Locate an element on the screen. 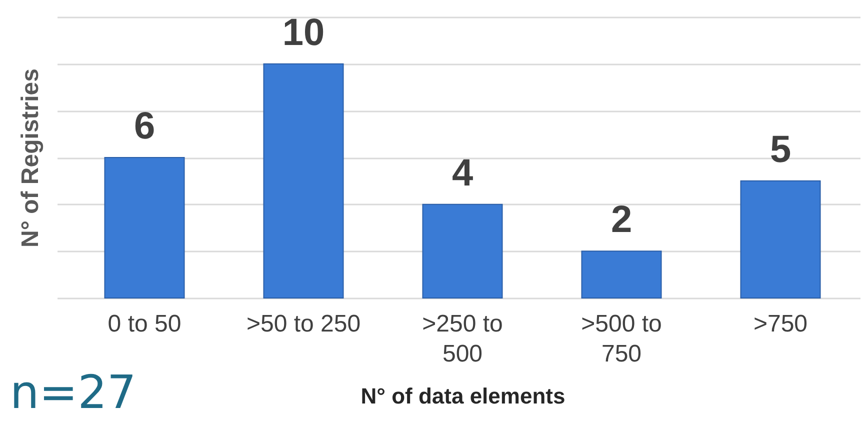  text: n=27 is located at coordinates (73, 392).